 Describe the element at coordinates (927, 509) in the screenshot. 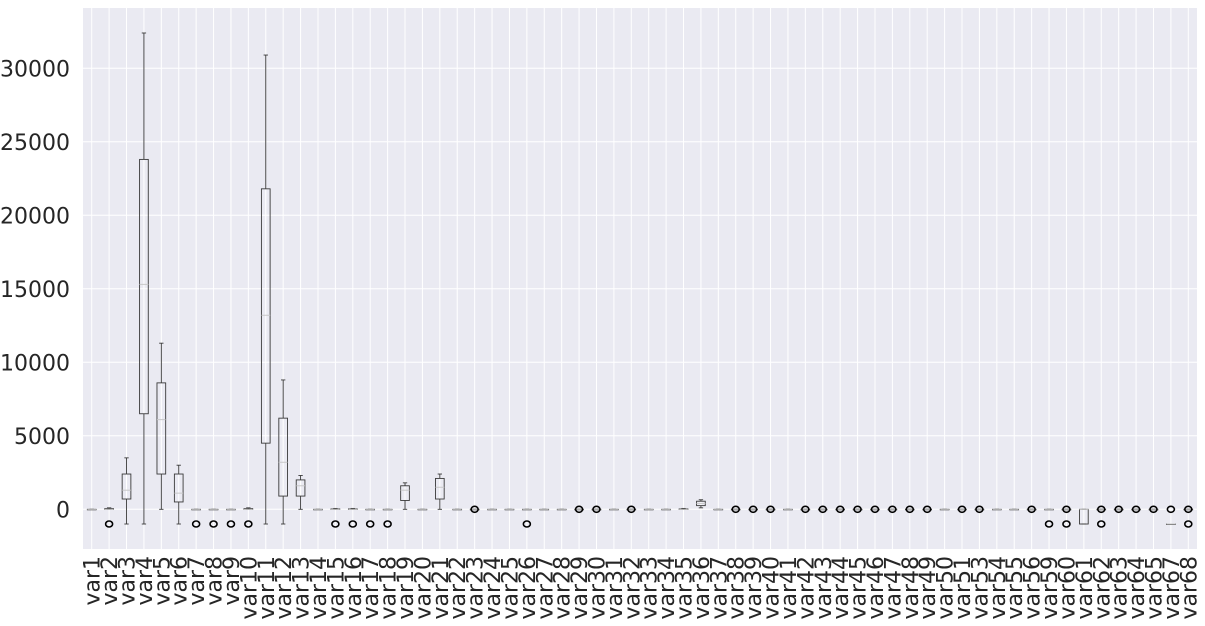

I see `box-var49` at that location.